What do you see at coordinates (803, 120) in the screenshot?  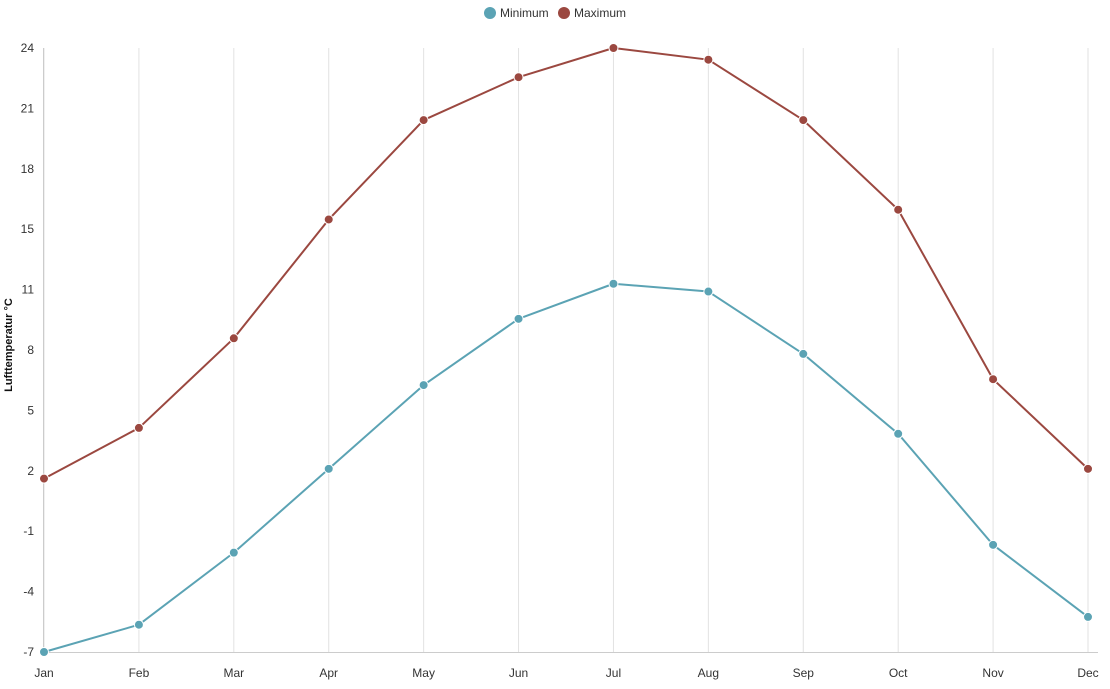 I see `point-maximum-sep` at bounding box center [803, 120].